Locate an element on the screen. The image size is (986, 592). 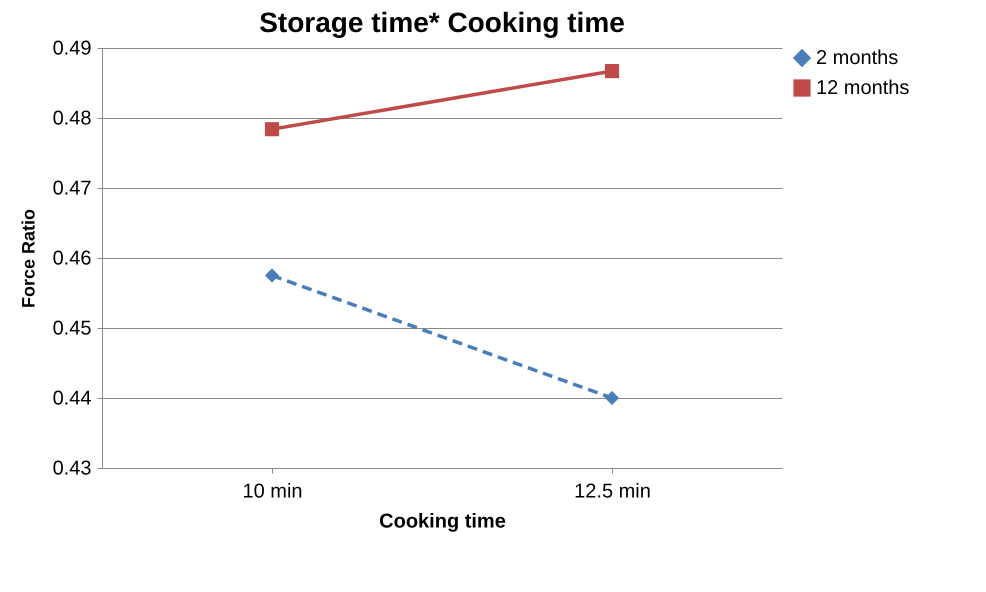
x-tick-label: 10 min is located at coordinates (272, 491).